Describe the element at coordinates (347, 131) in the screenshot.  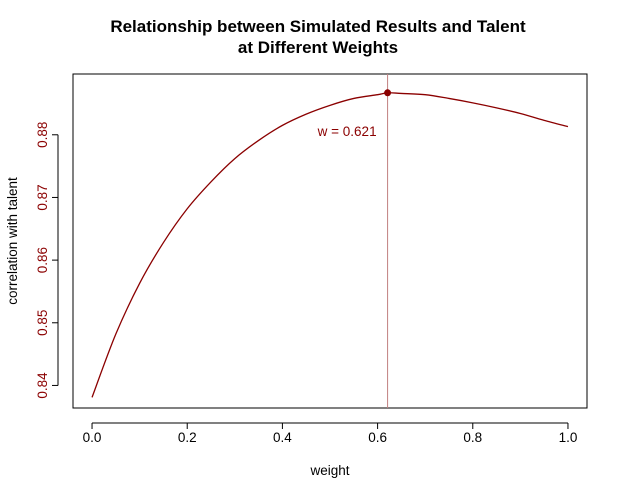
I see `optimum-annotation: w = 0.621` at that location.